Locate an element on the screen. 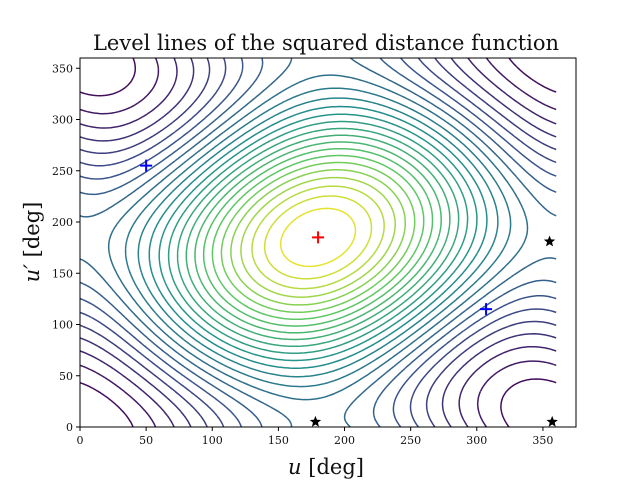  y-tick-label: 50 is located at coordinates (66, 376).